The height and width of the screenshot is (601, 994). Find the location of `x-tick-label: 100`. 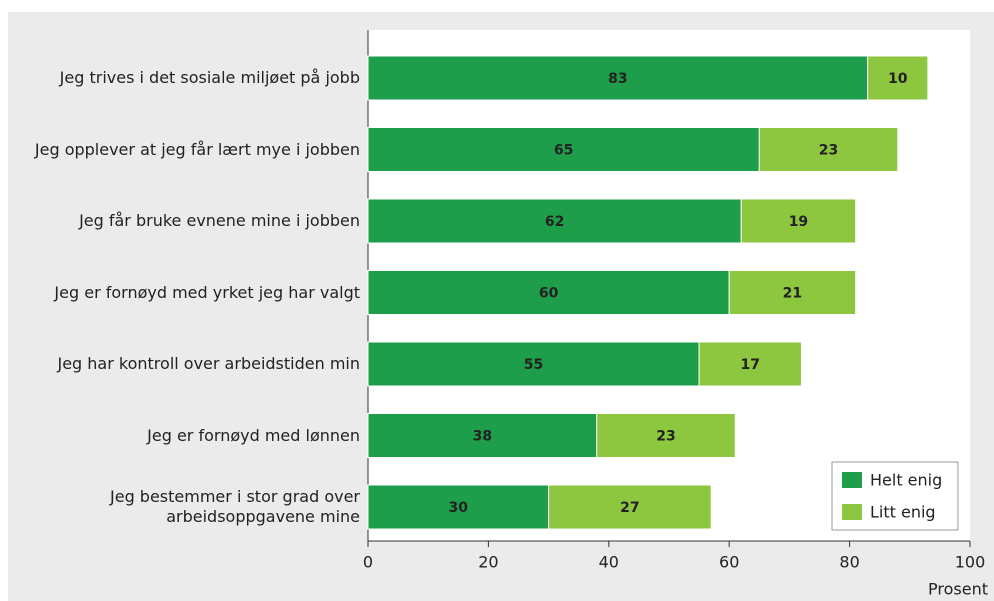

x-tick-label: 100 is located at coordinates (970, 562).